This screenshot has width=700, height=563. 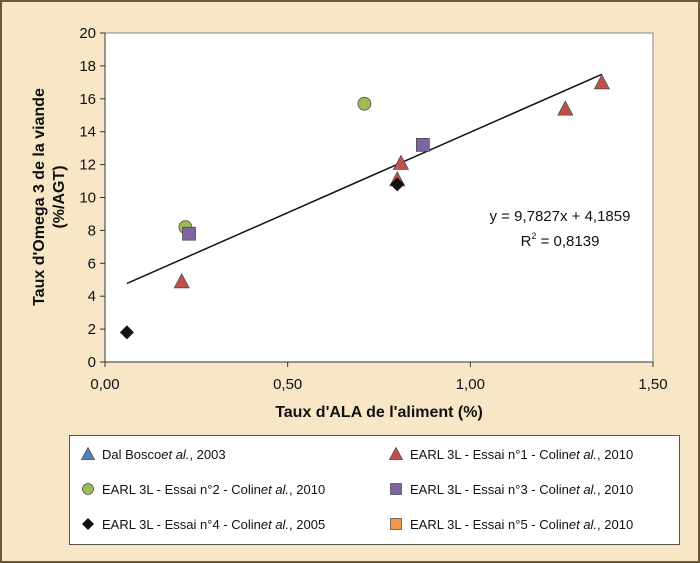 What do you see at coordinates (132, 454) in the screenshot?
I see `legend-label-text: Dal Bosco` at bounding box center [132, 454].